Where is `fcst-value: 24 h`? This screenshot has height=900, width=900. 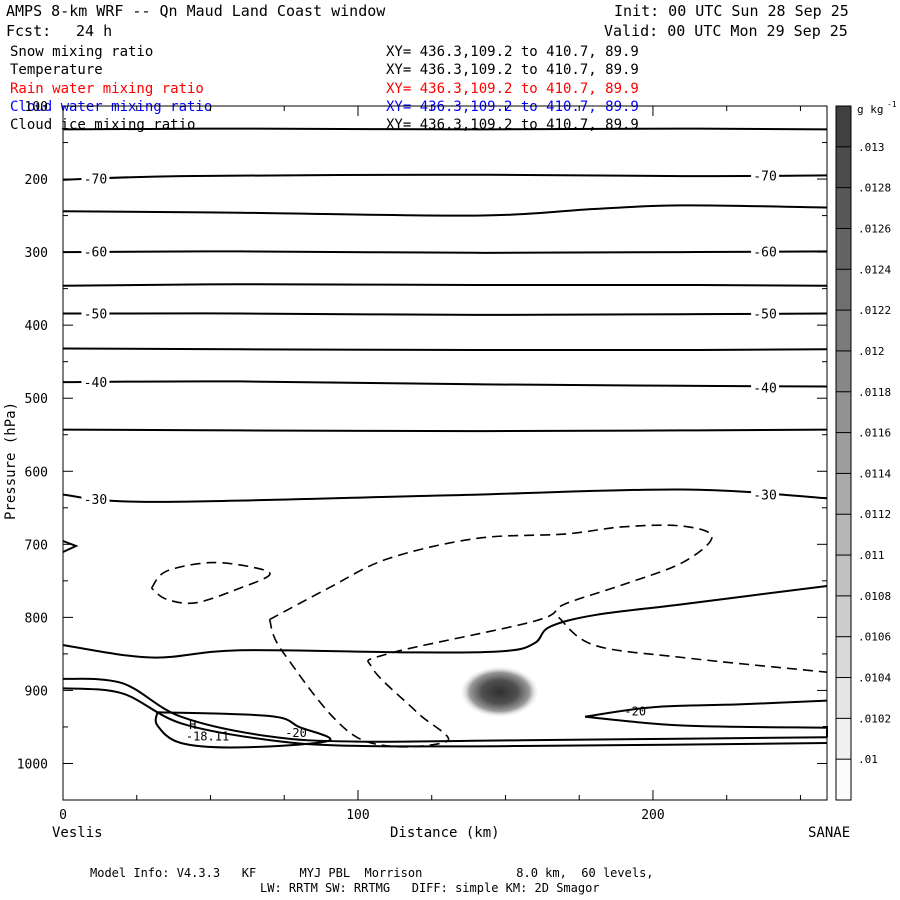
fcst-value: 24 h is located at coordinates (94, 31).